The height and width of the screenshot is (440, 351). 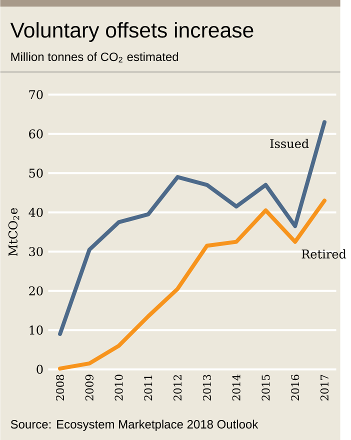 I want to click on y-axis-title: MtCO$_{2}$e, so click(x=14, y=232).